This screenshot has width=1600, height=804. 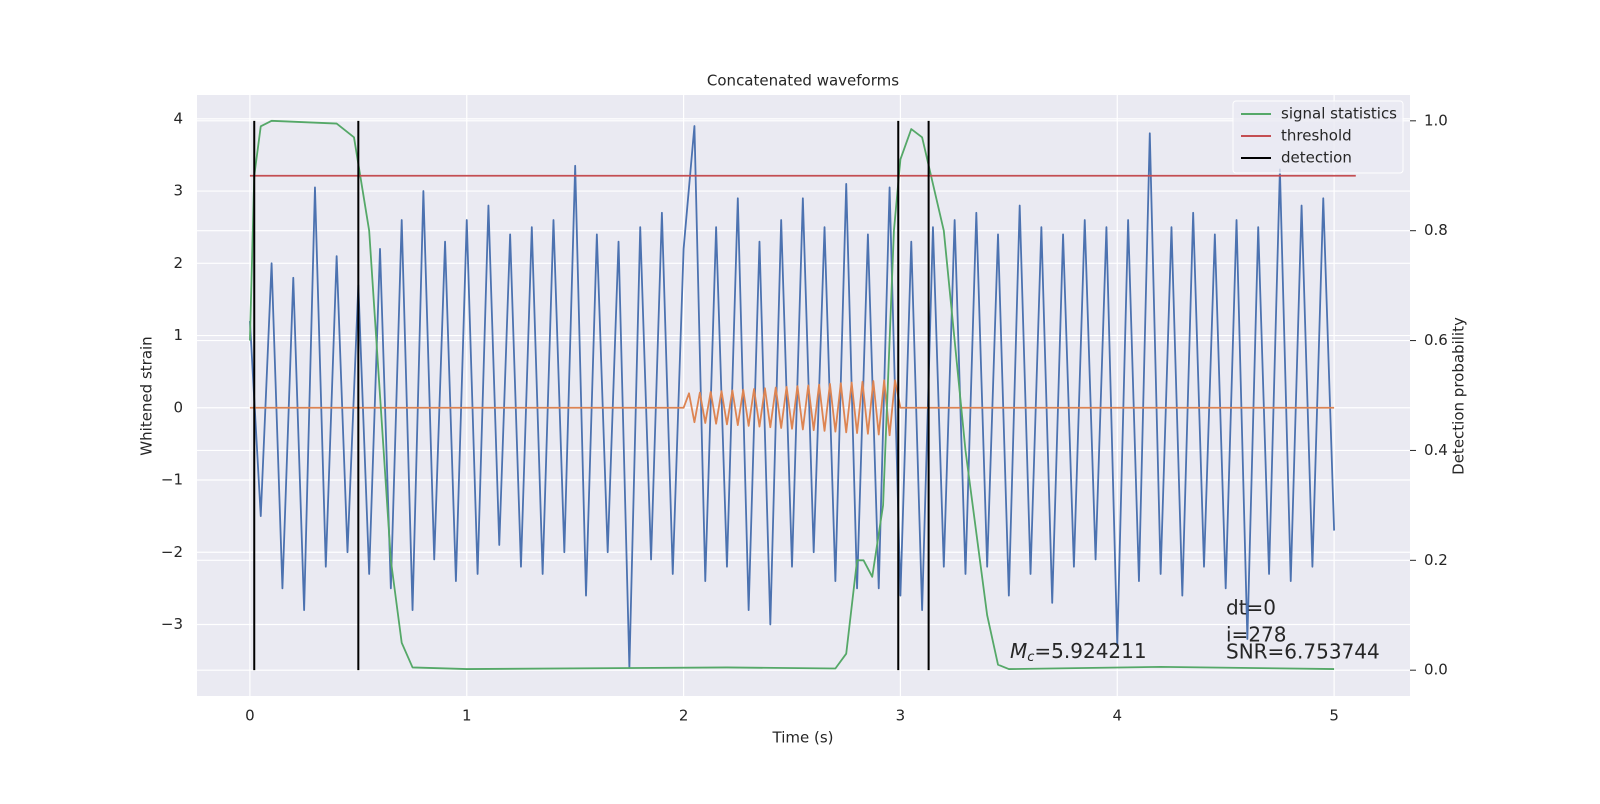 What do you see at coordinates (1436, 670) in the screenshot?
I see `y2-tick-label: 0.0` at bounding box center [1436, 670].